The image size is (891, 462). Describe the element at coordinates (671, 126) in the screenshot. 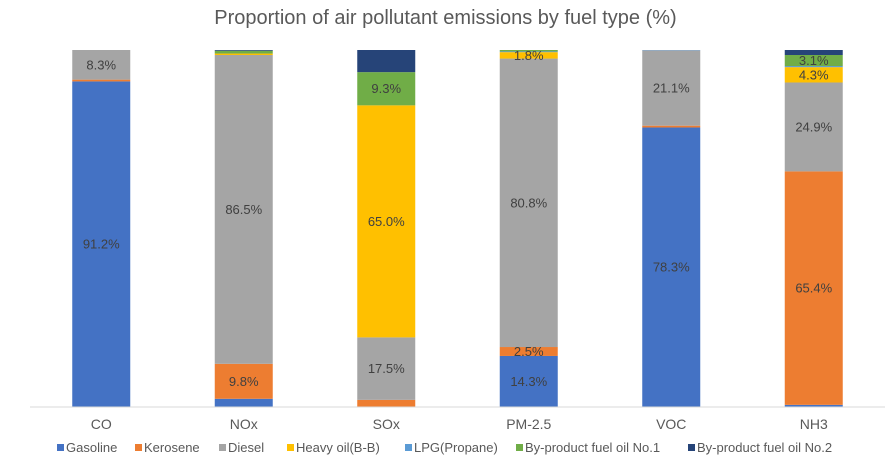

I see `bar-segment-voc-kerosene` at that location.